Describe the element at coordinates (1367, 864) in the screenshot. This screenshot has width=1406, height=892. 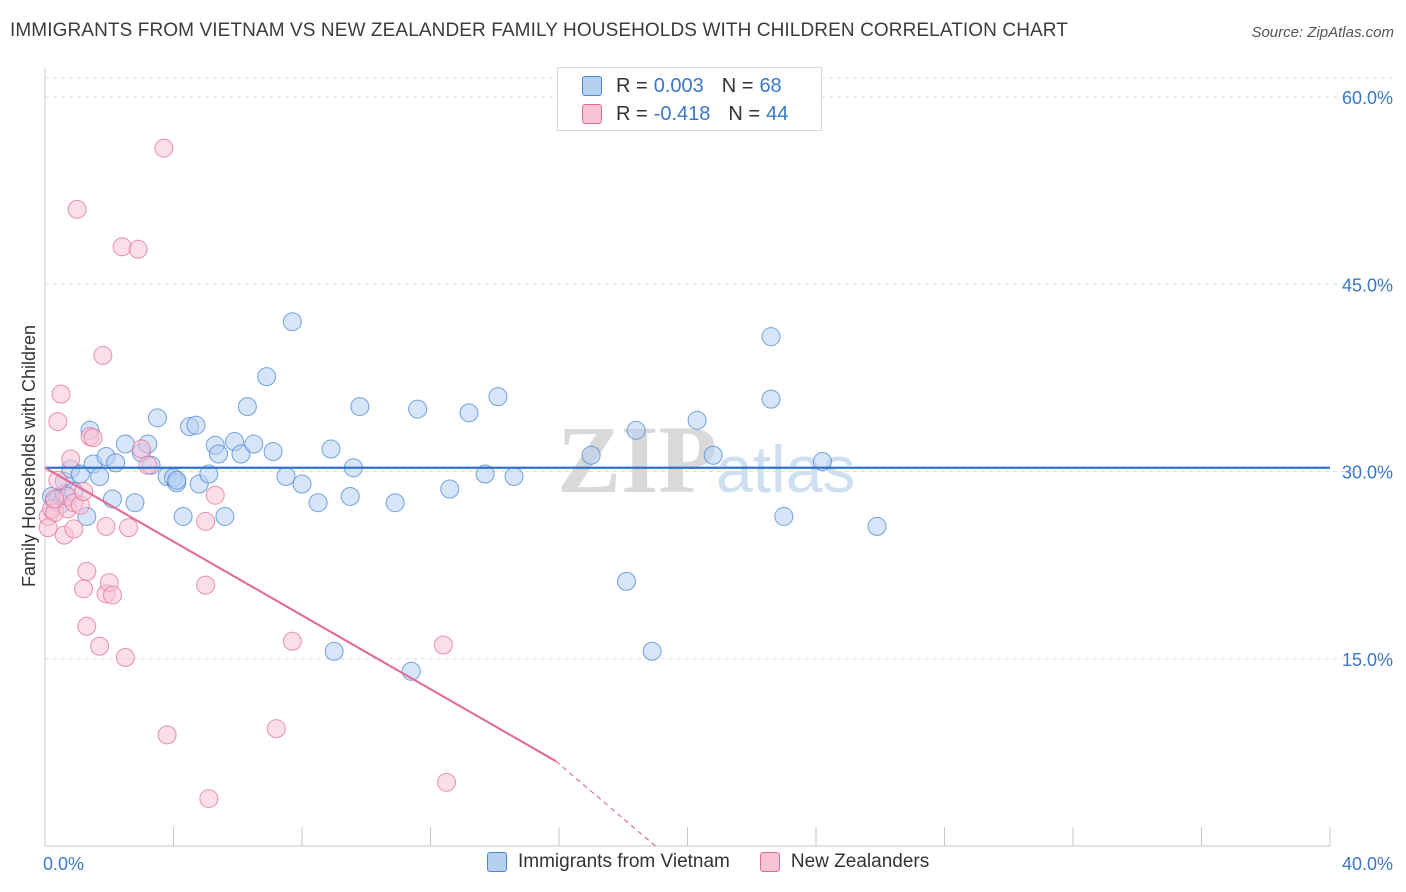
I see `x-tick-label: 40.0%` at that location.